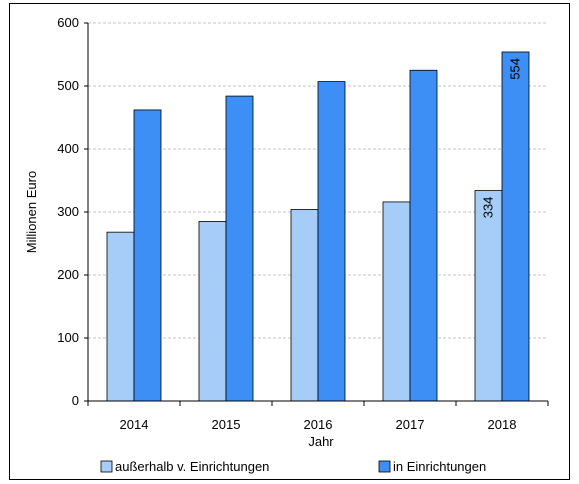  What do you see at coordinates (68, 274) in the screenshot?
I see `y-tick-label-200: 200` at bounding box center [68, 274].